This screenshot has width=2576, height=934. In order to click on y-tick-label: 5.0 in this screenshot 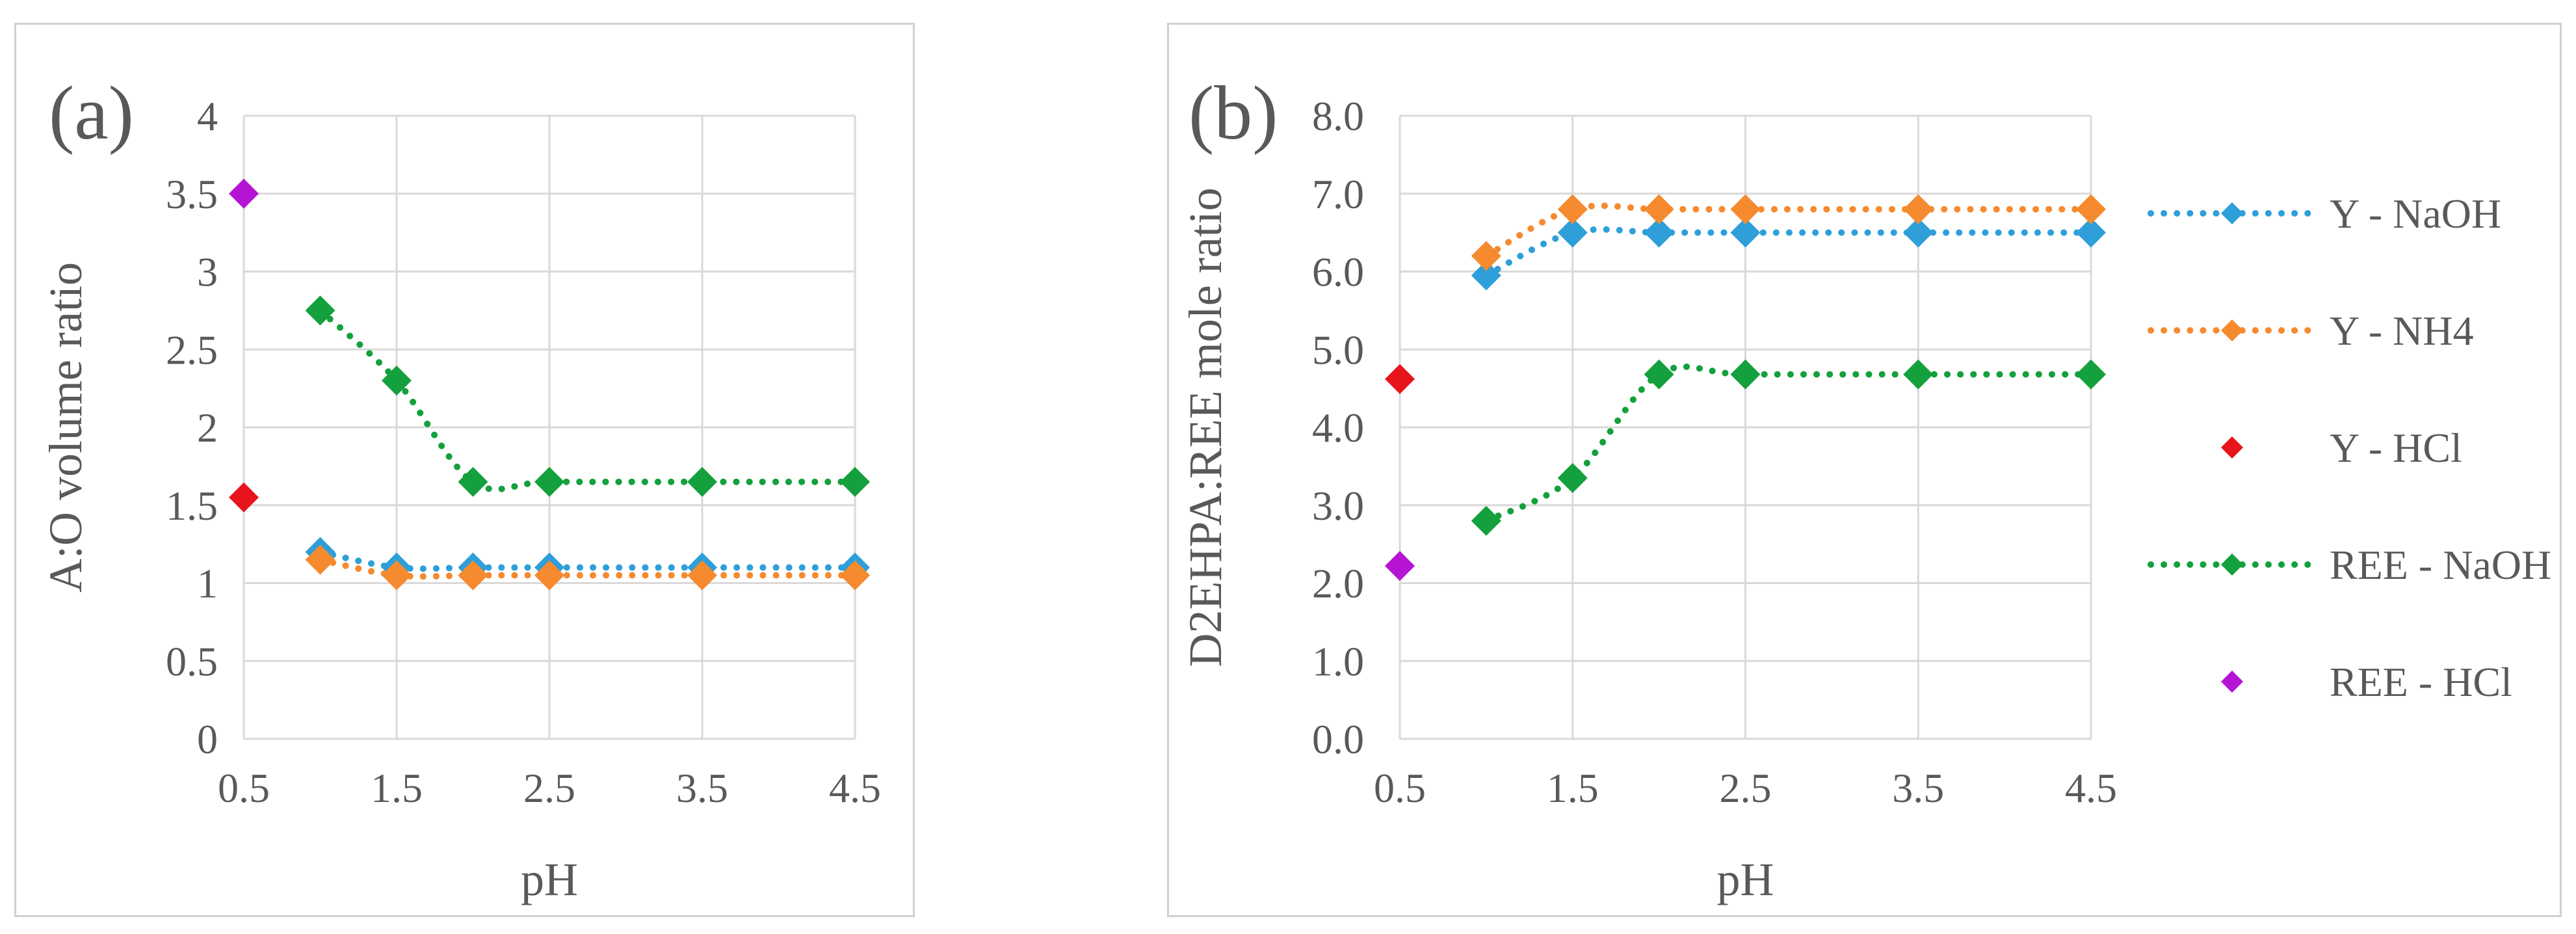, I will do `click(1338, 350)`.